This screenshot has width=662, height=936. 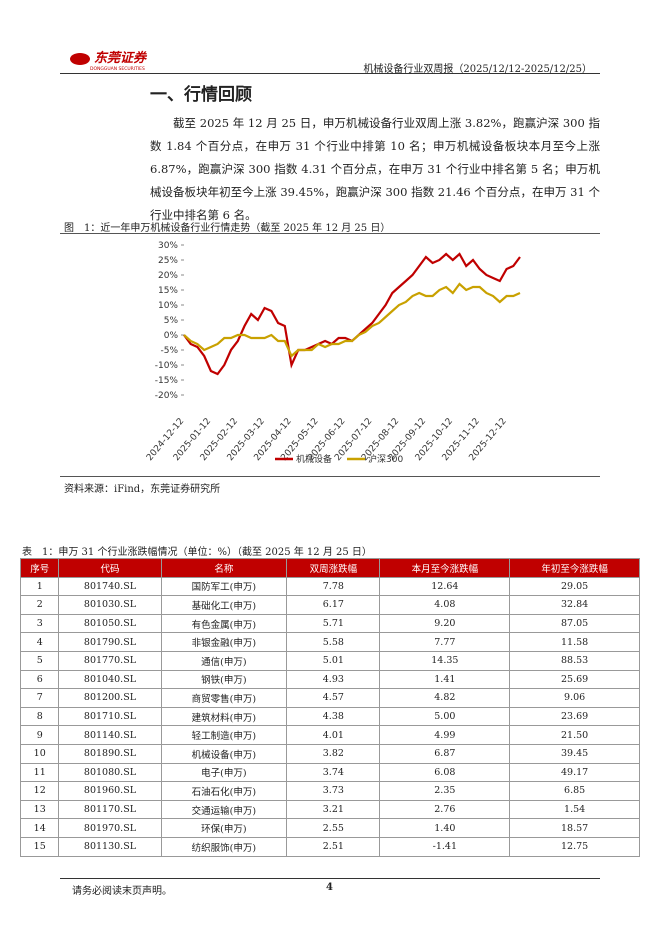 What do you see at coordinates (224, 716) in the screenshot?
I see `table-cell: 建筑材料(申万)` at bounding box center [224, 716].